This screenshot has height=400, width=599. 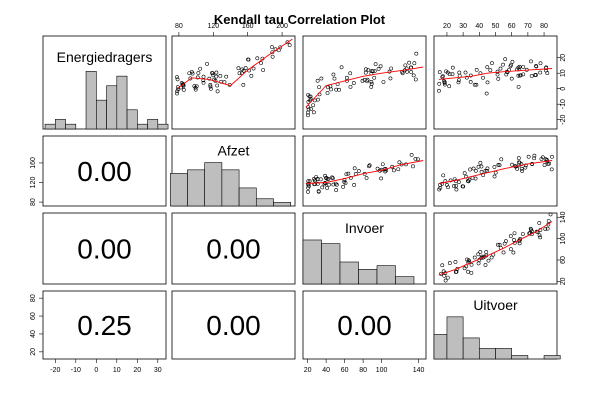 I want to click on panel-afzet-vs-invoer, so click(x=364, y=171).